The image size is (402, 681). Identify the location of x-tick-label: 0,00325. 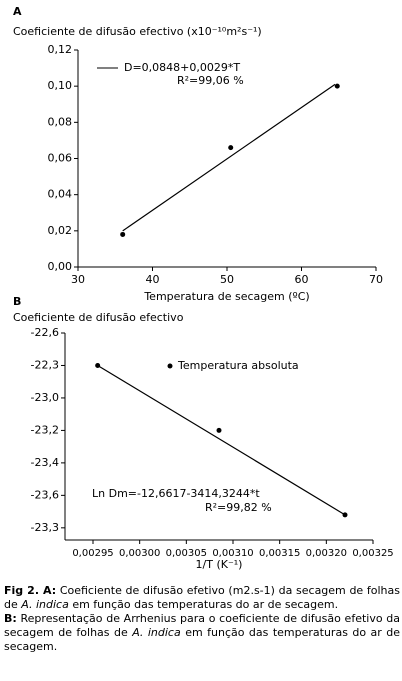
(372, 553).